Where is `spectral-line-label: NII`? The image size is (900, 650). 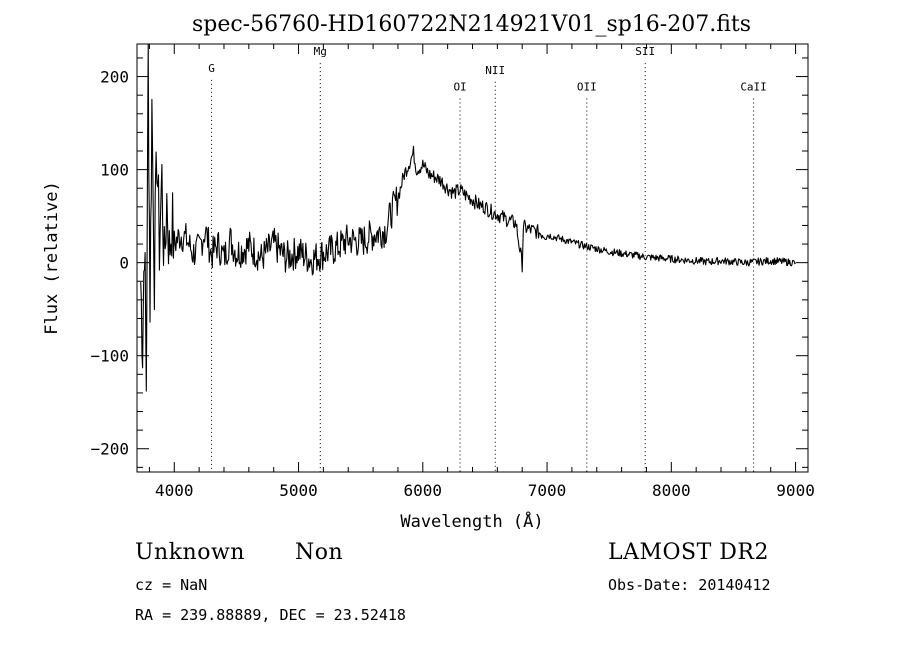
spectral-line-label: NII is located at coordinates (495, 70).